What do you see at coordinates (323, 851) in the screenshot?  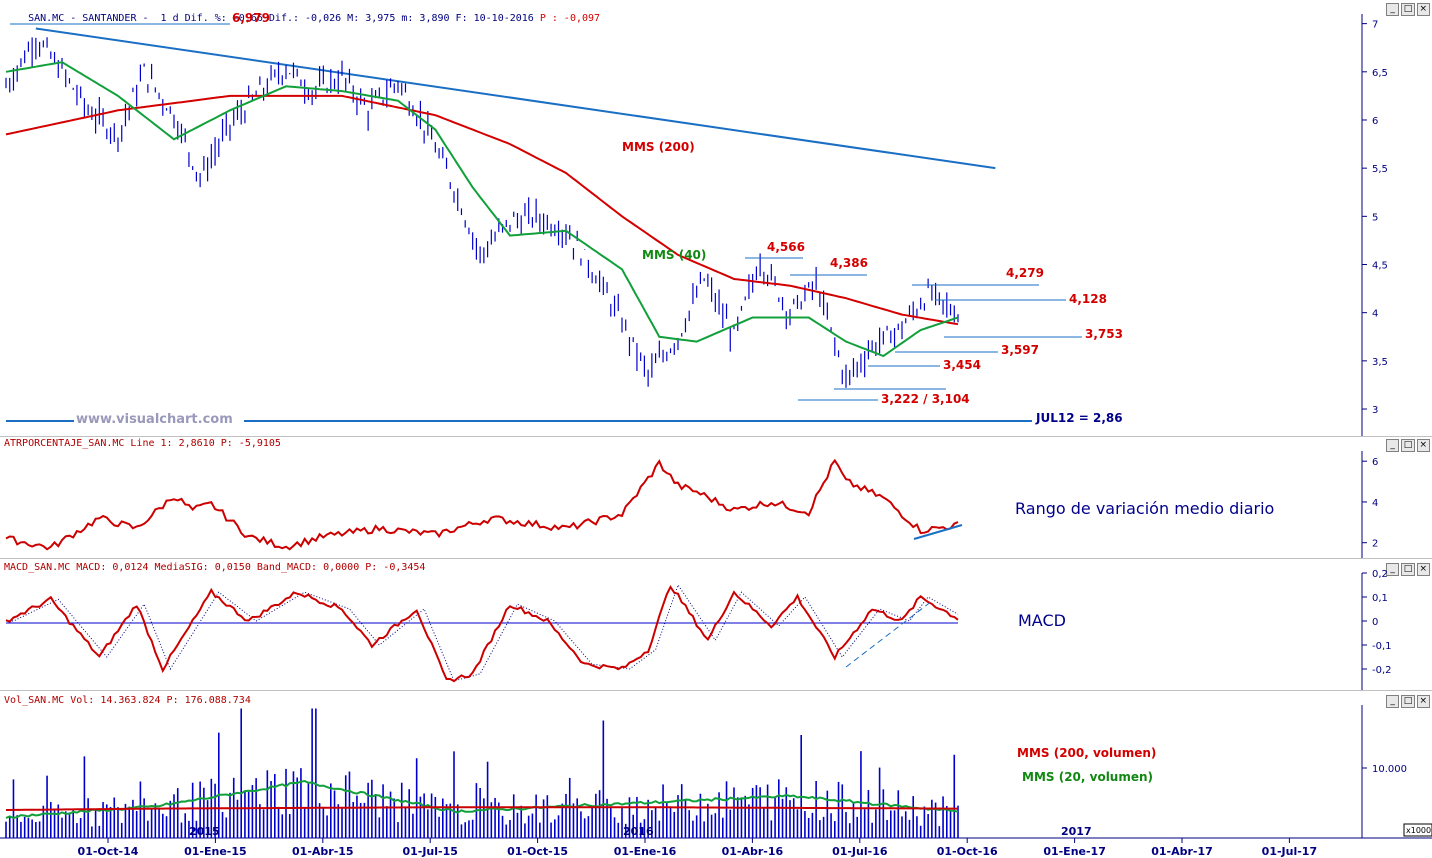 I see `x-tick-label: 01-Abr-15` at bounding box center [323, 851].